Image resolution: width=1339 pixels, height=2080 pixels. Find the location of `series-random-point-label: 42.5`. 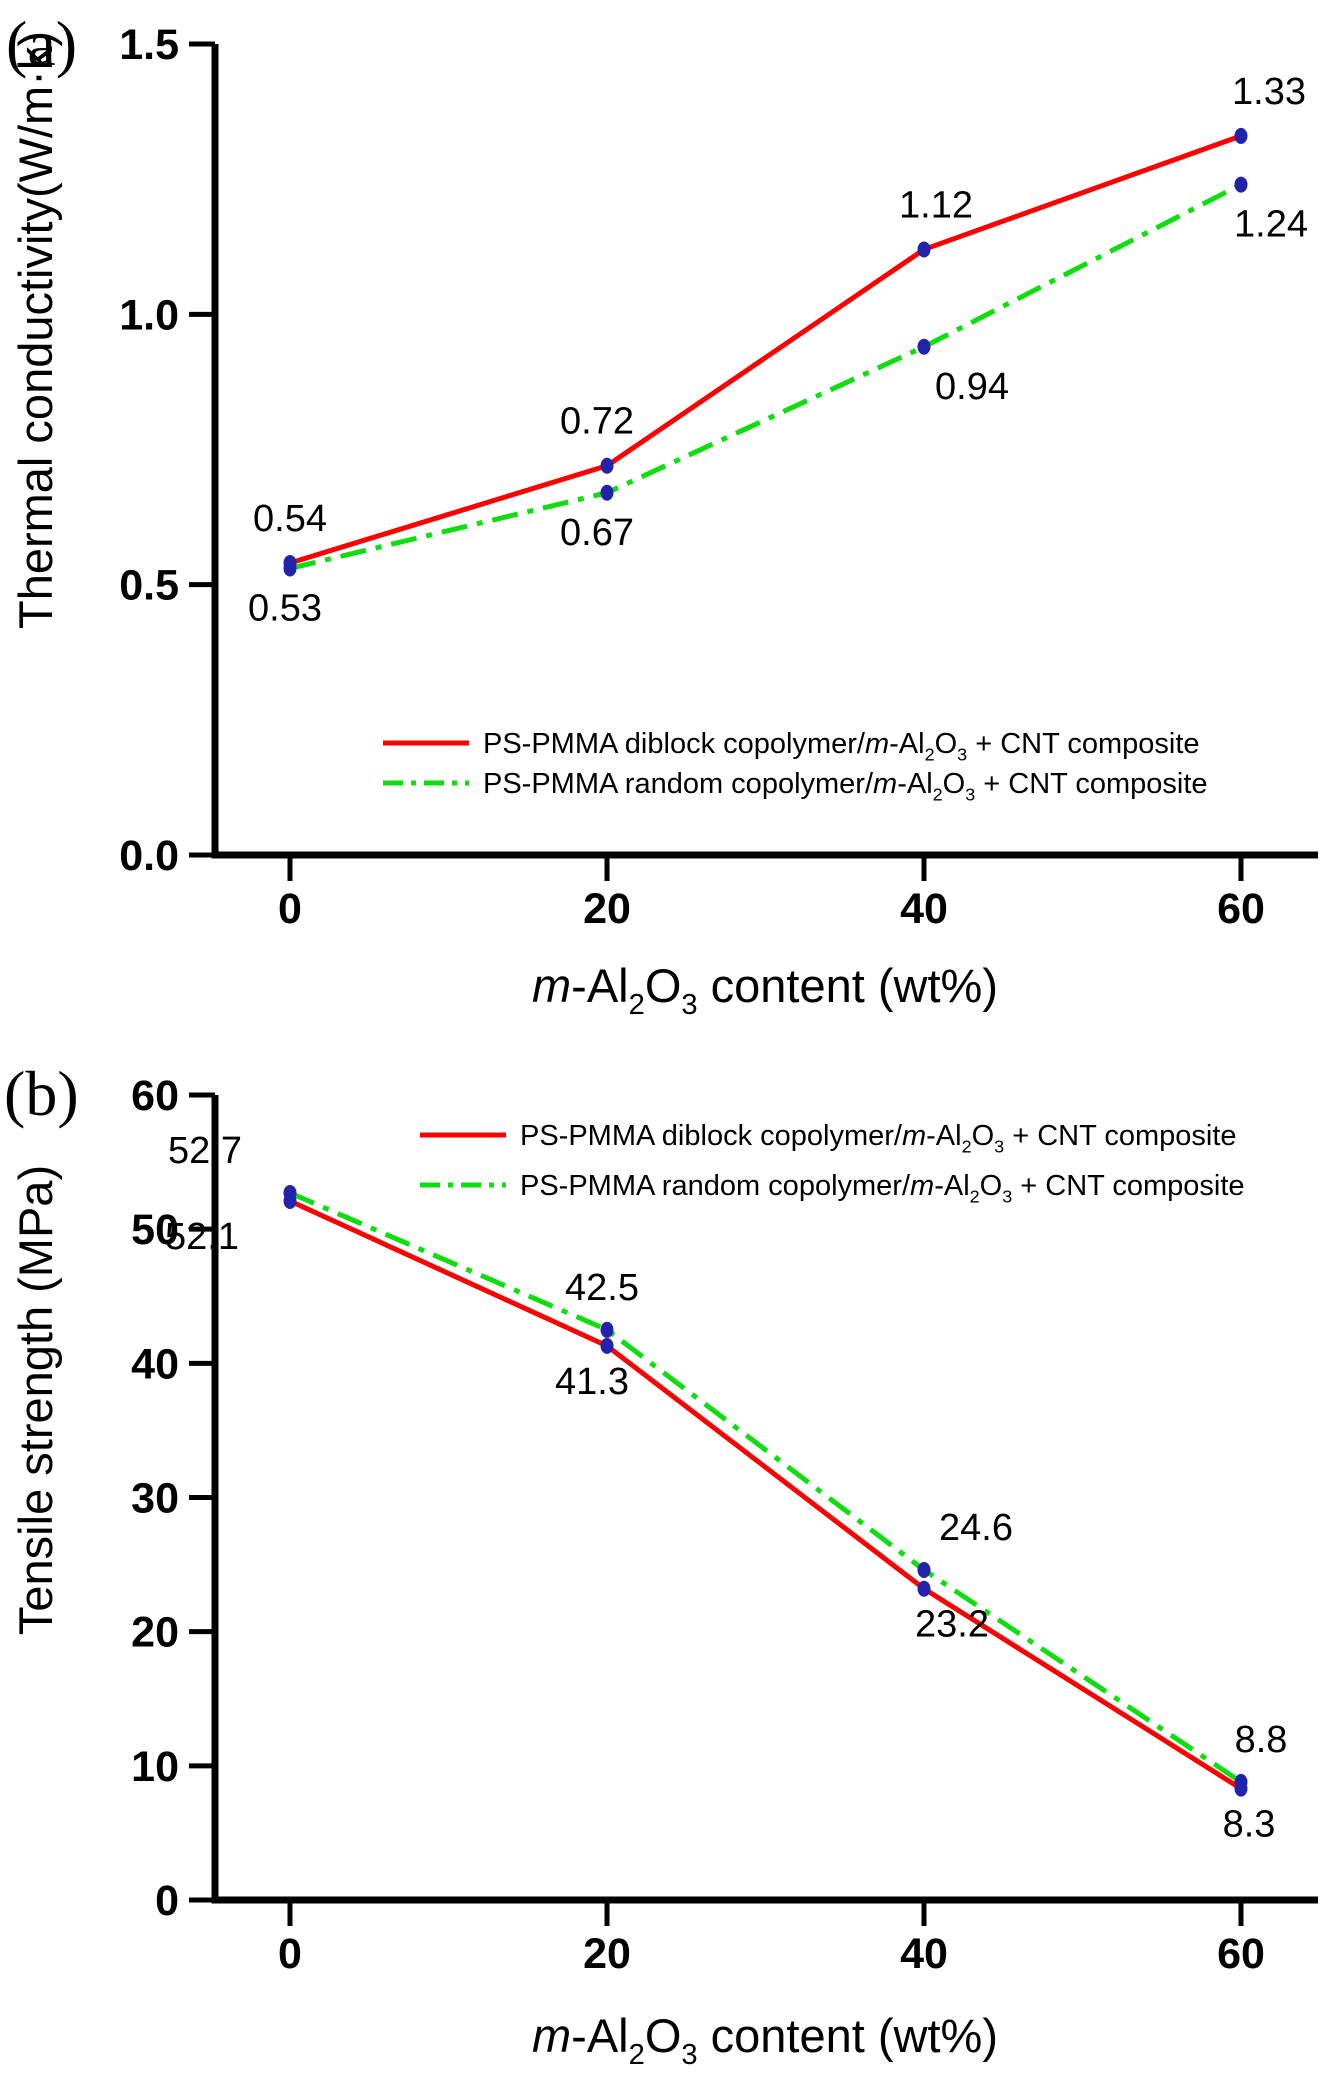

series-random-point-label: 42.5 is located at coordinates (602, 1288).